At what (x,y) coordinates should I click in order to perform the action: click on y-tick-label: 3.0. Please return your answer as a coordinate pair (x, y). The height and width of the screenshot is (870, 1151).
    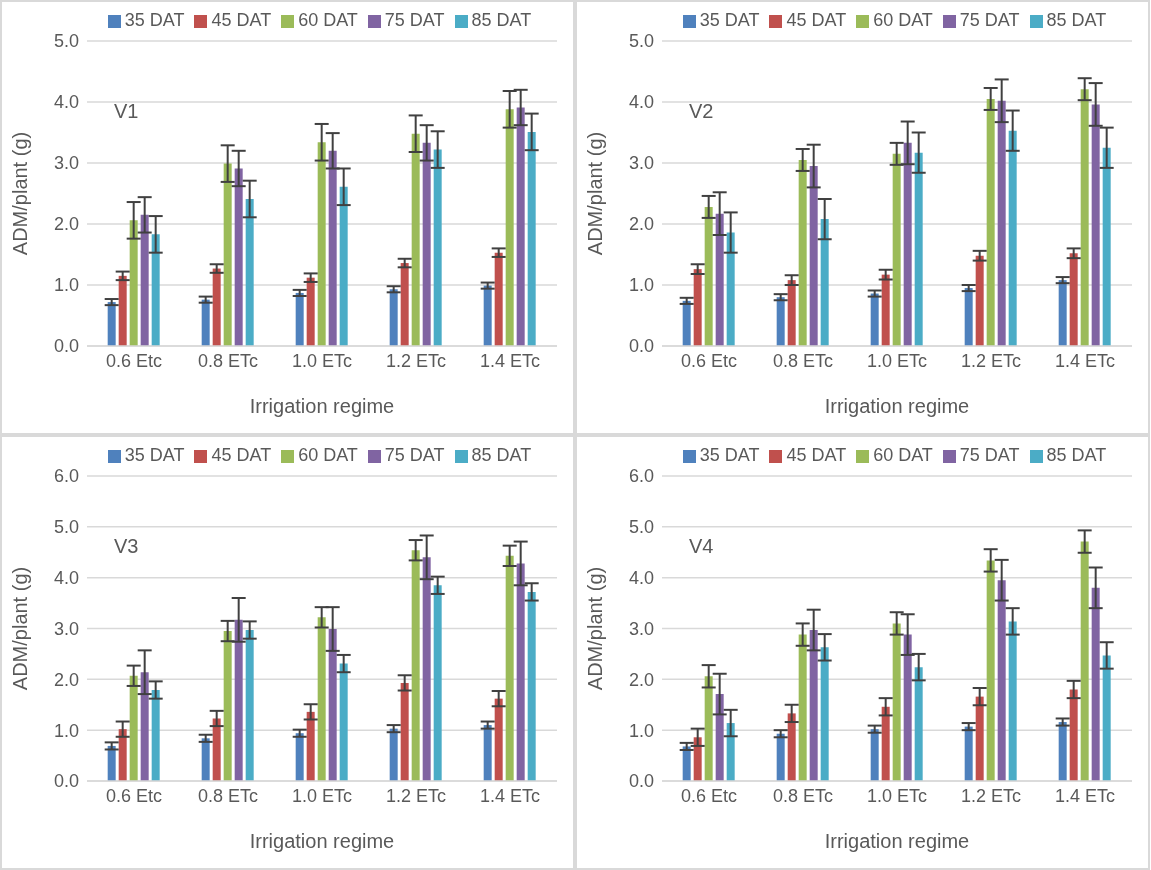
    Looking at the image, I should click on (66, 163).